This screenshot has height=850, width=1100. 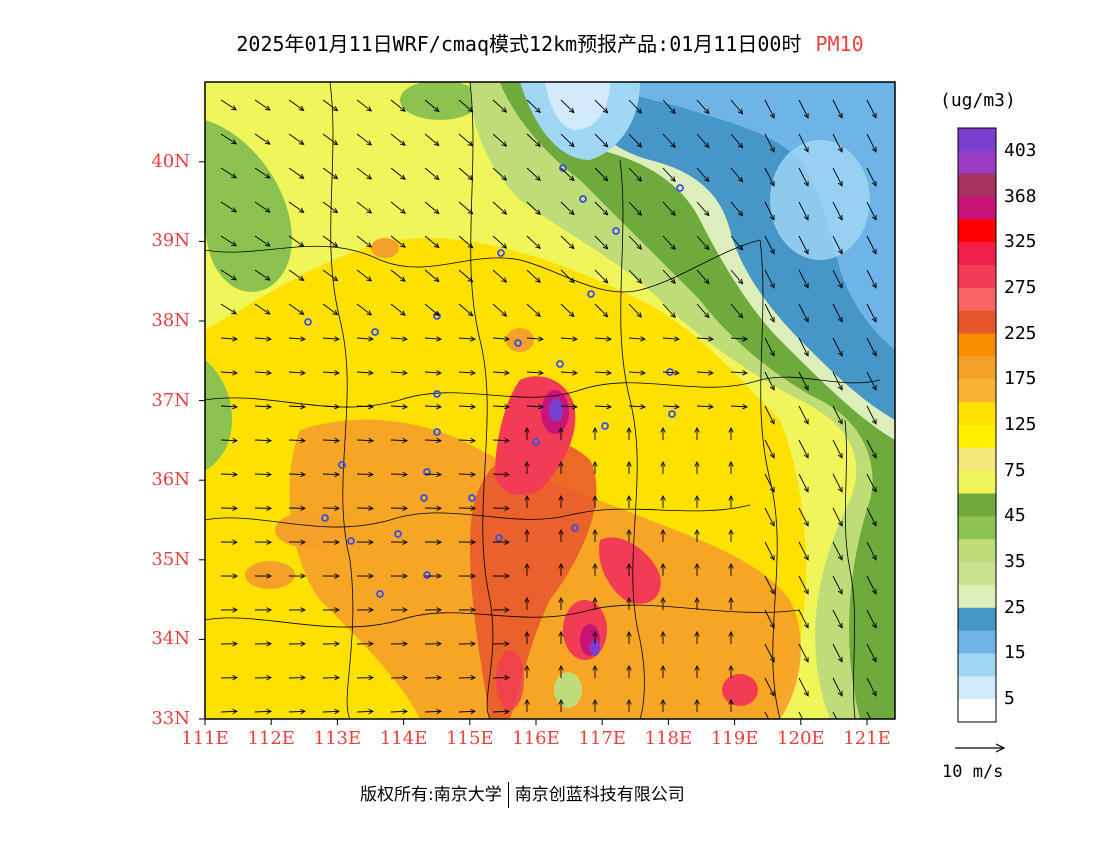 I want to click on lat-label: 33N, so click(x=170, y=718).